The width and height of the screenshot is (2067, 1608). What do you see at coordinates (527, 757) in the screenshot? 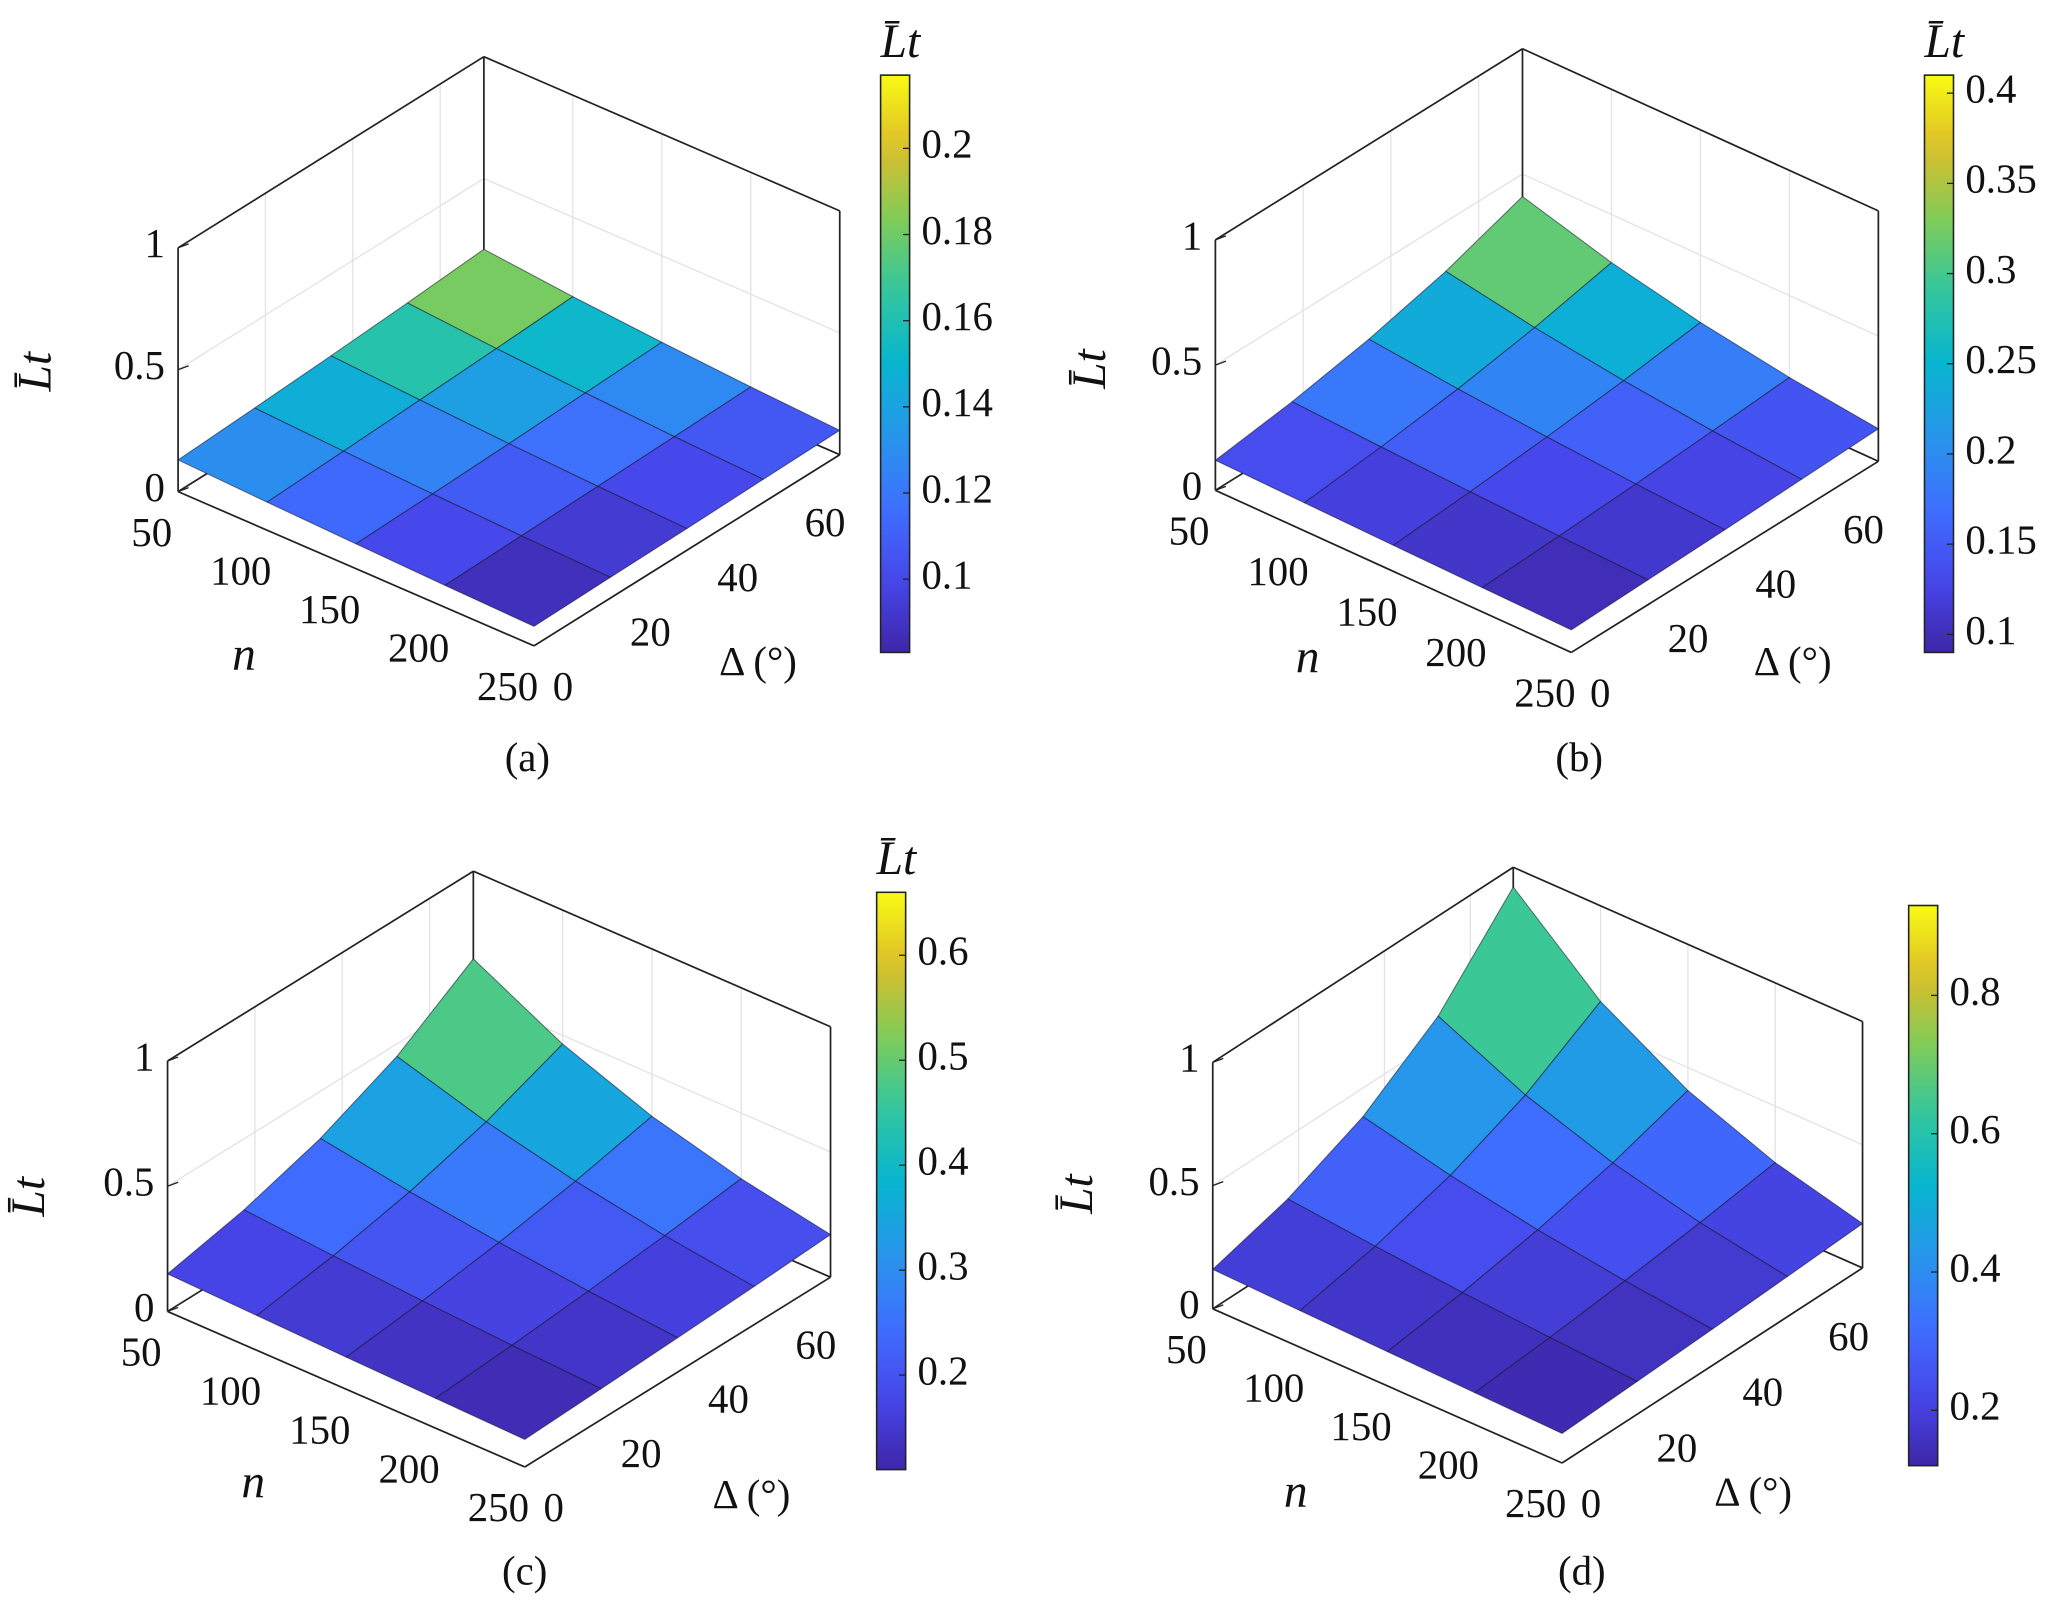
I see `panel-caption: (a)` at bounding box center [527, 757].